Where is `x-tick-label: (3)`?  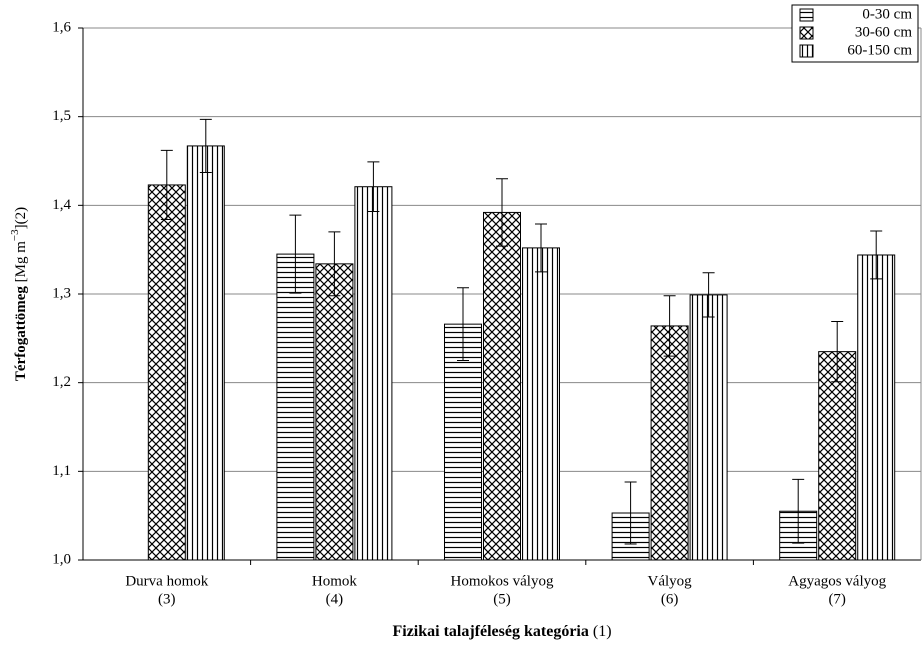
x-tick-label: (3) is located at coordinates (167, 599).